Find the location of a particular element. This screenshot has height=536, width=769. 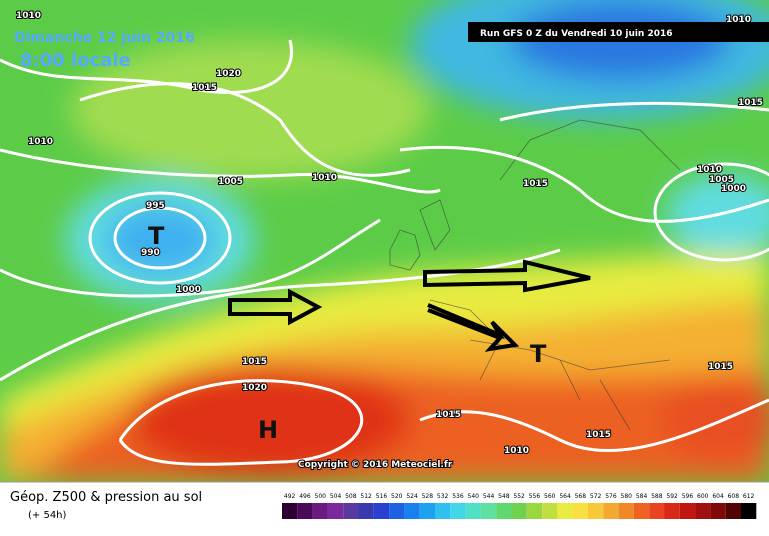

scale-label: 556 is located at coordinates (535, 496).